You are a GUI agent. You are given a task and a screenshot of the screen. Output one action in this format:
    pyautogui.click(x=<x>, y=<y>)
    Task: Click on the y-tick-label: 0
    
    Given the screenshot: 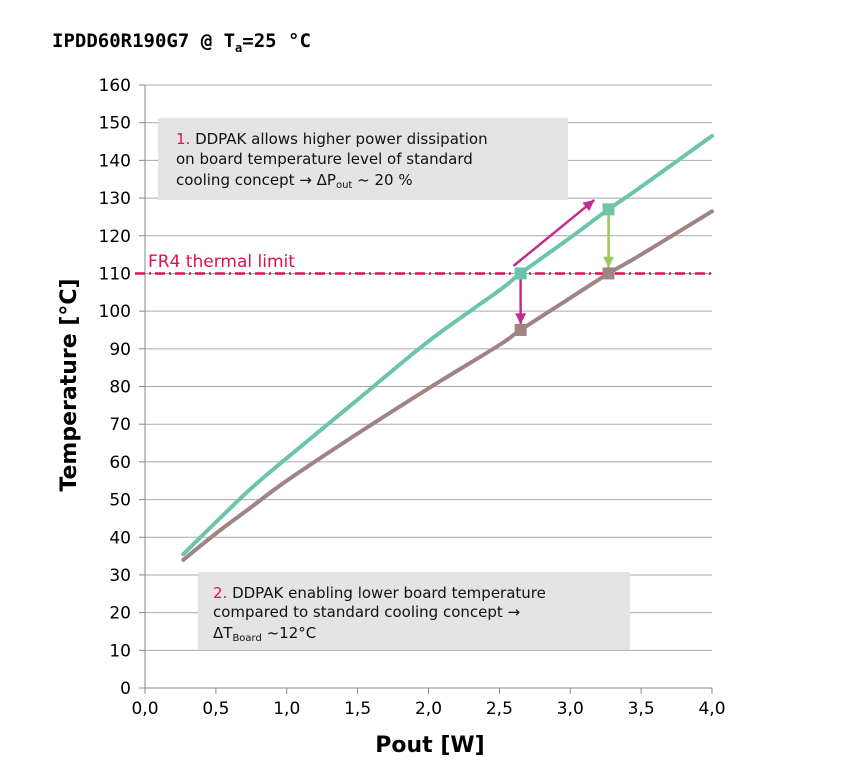 What is the action you would take?
    pyautogui.click(x=125, y=689)
    